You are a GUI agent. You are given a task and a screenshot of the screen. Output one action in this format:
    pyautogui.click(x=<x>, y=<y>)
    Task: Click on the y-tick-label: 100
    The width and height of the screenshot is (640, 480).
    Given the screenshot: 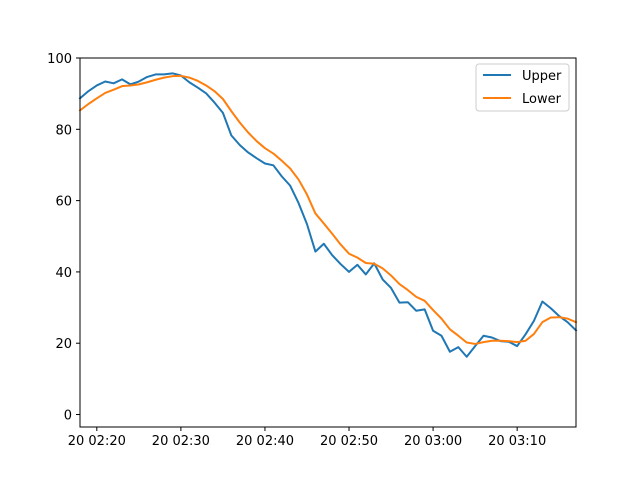 What is the action you would take?
    pyautogui.click(x=59, y=59)
    